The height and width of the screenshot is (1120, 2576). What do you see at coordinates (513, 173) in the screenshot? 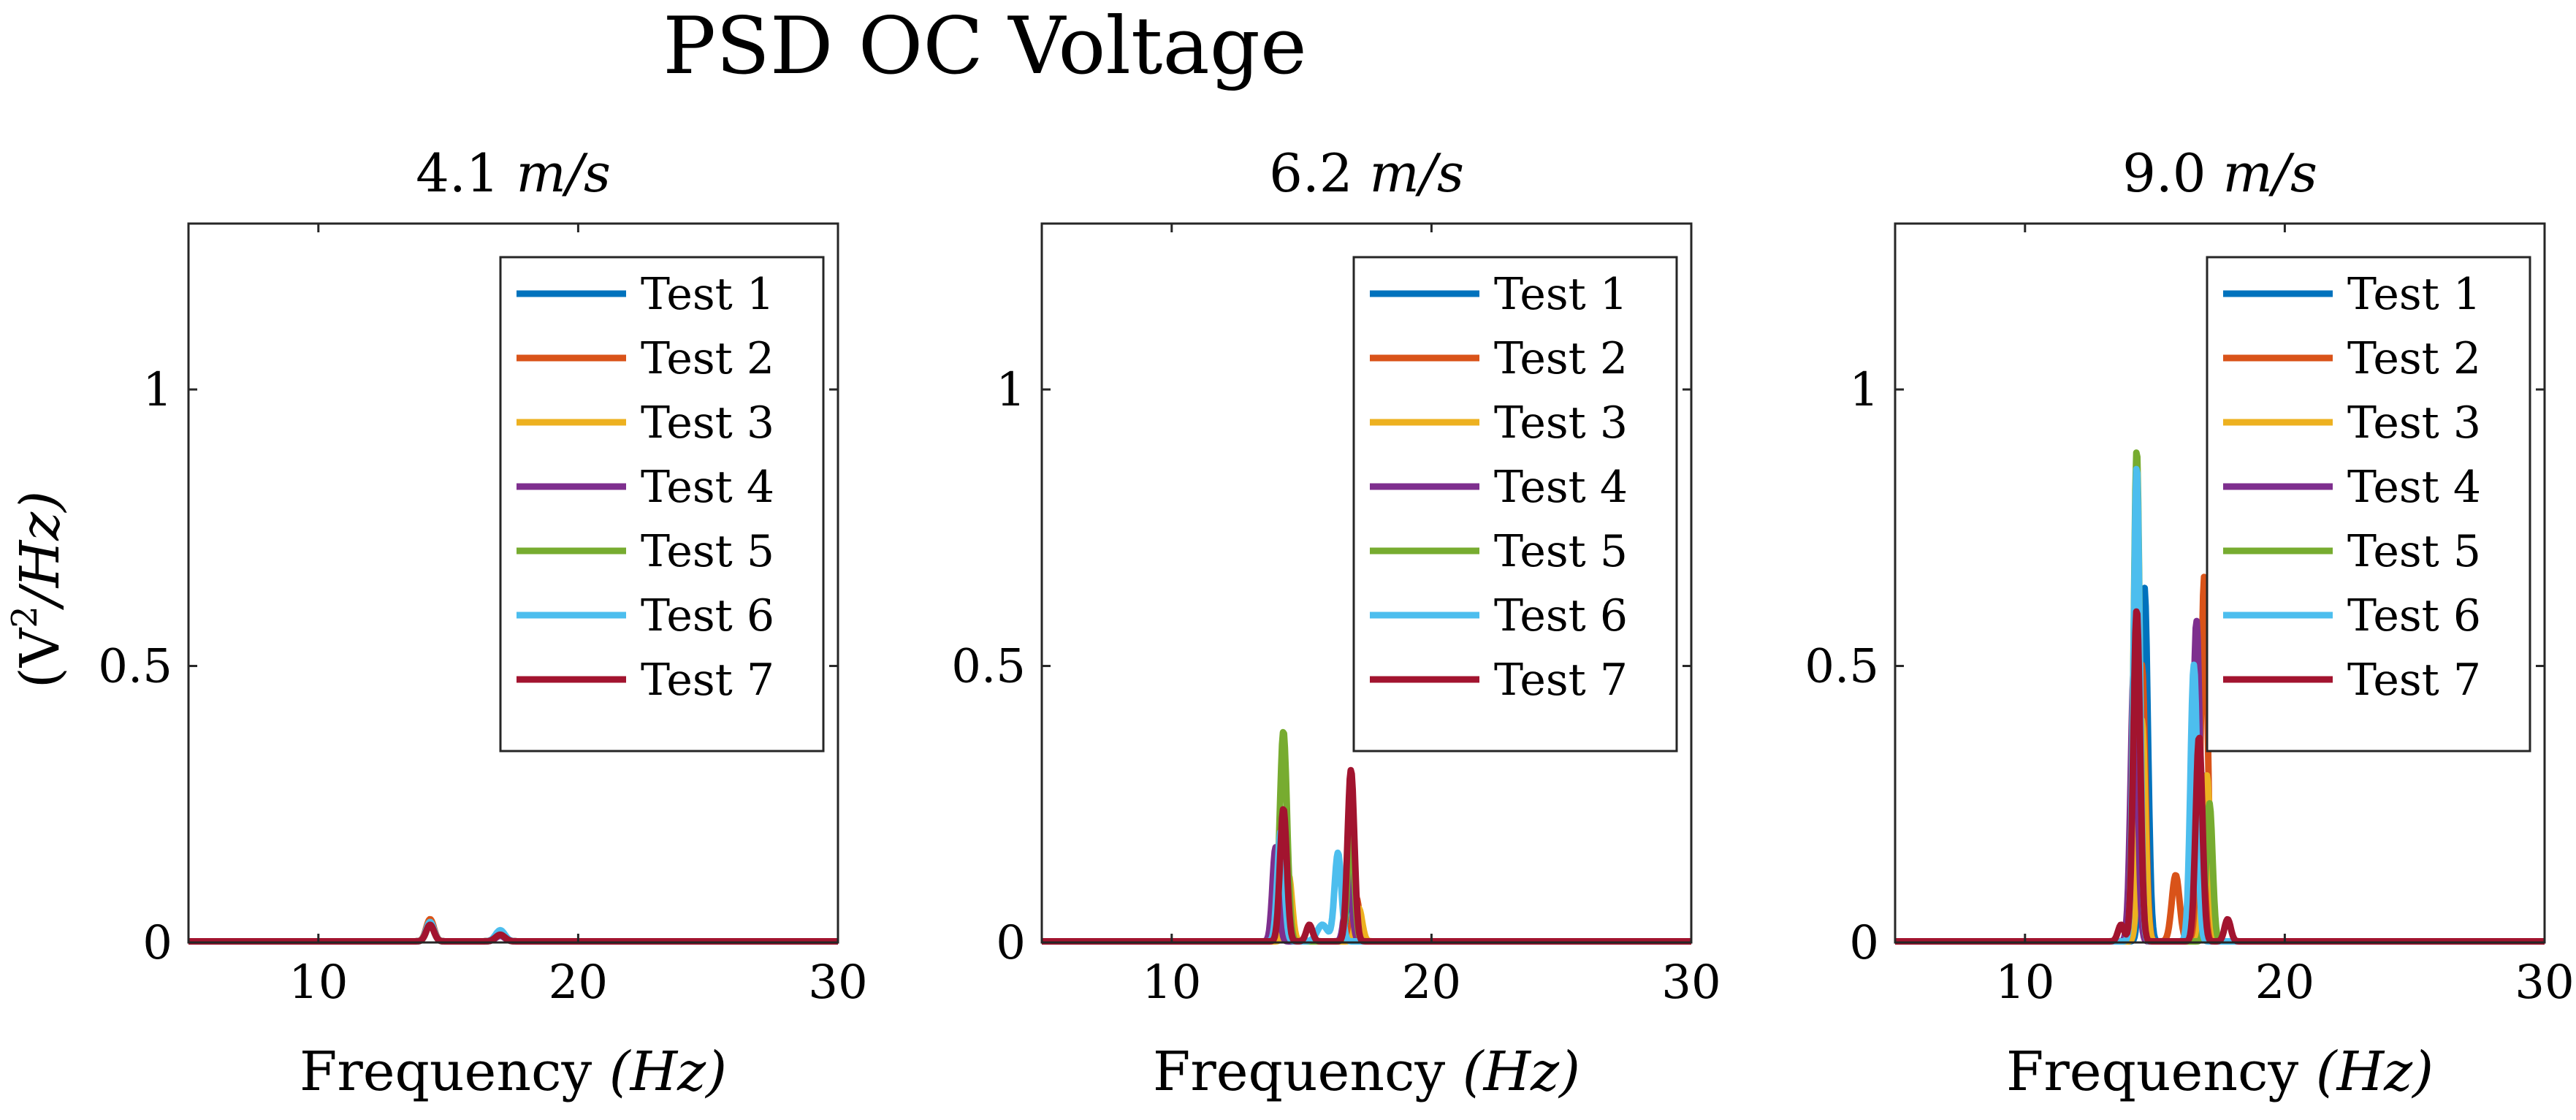
I see `panel-title: 4.1 m/s` at bounding box center [513, 173].